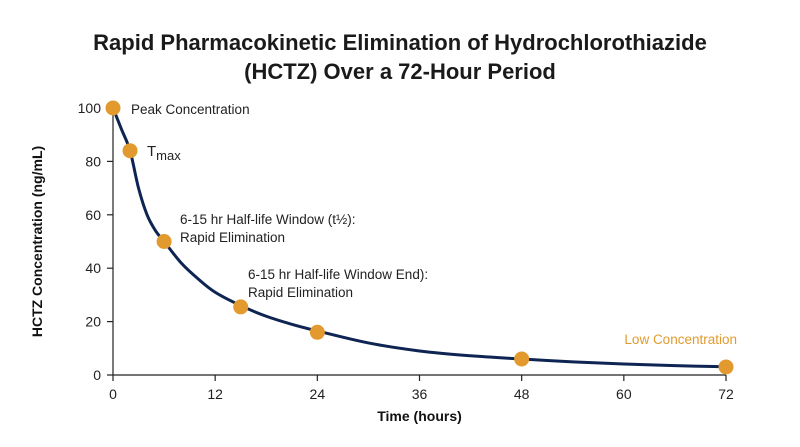 Image resolution: width=800 pixels, height=447 pixels. Describe the element at coordinates (90, 108) in the screenshot. I see `y-tick-label: 100` at that location.